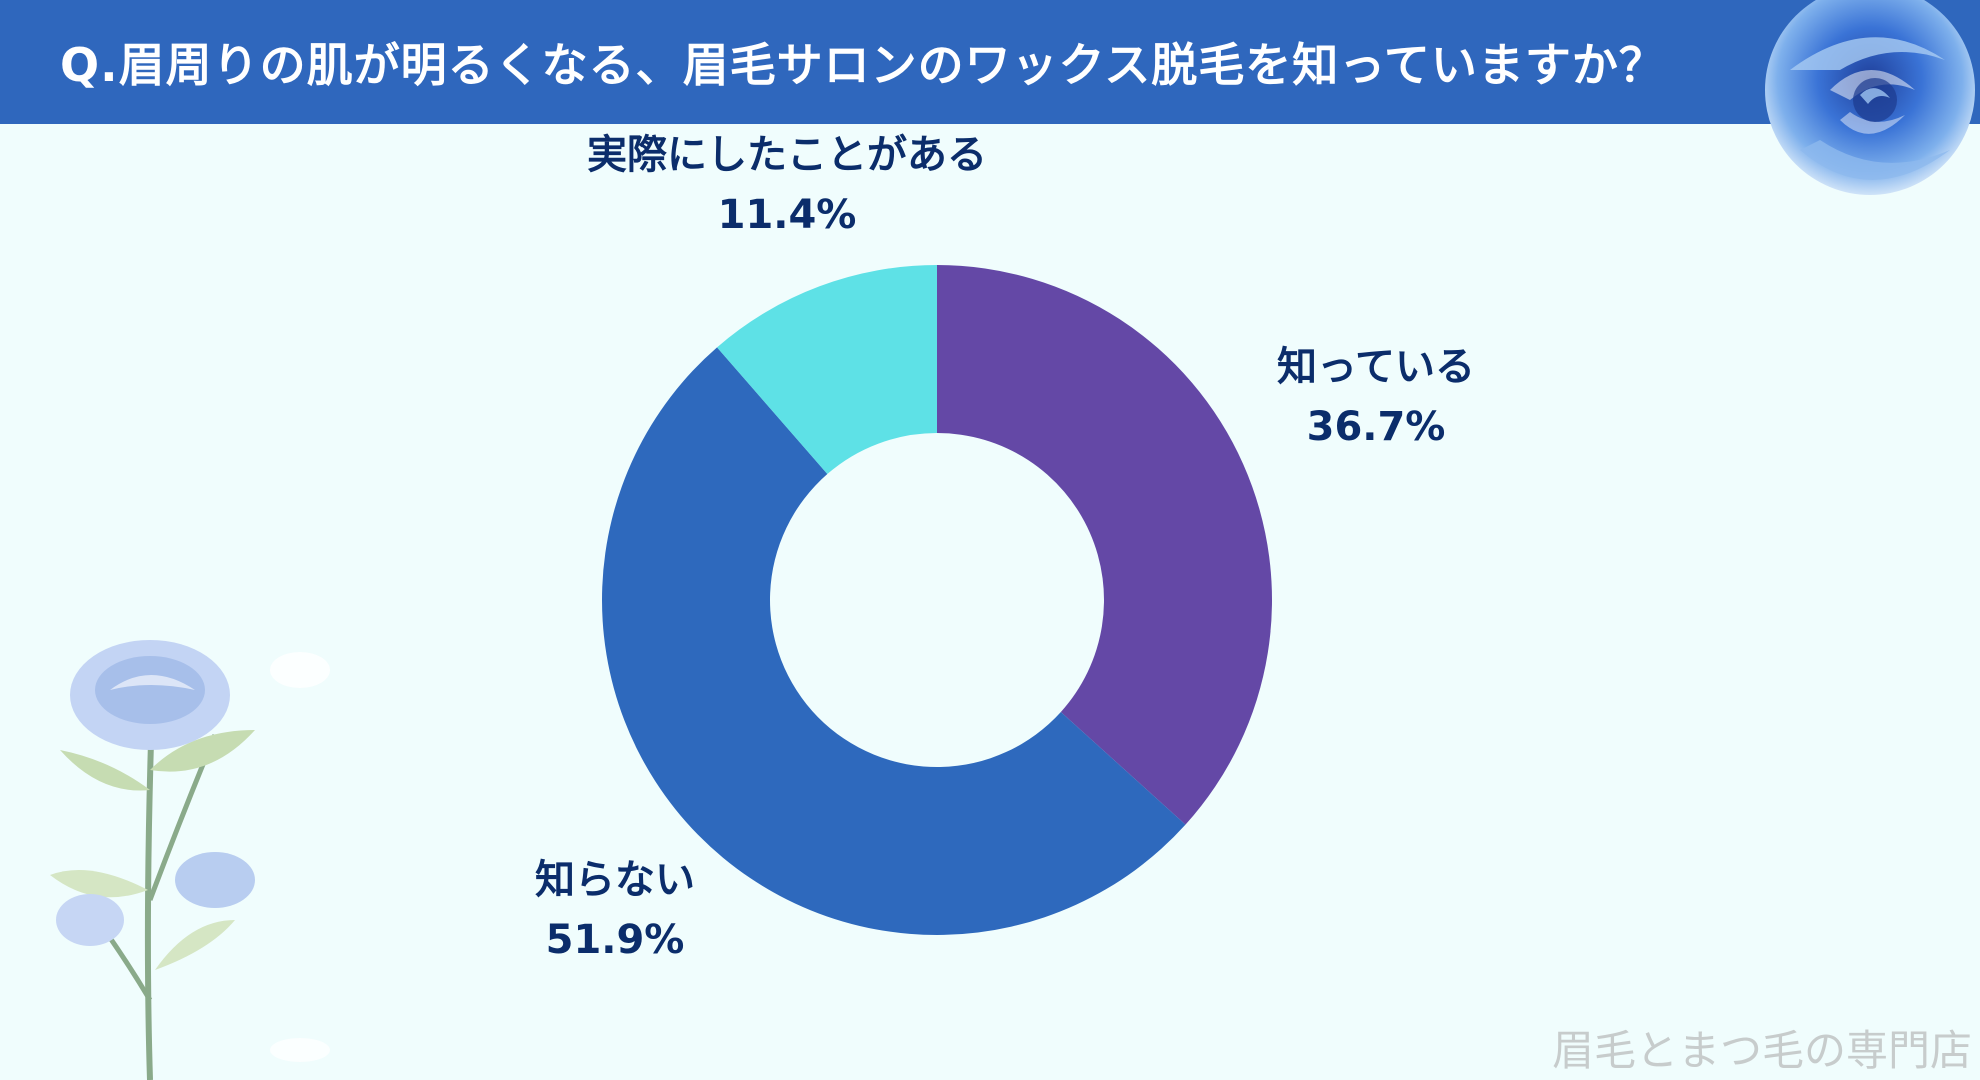  I want to click on slice-value-2: 11.4%, so click(787, 215).